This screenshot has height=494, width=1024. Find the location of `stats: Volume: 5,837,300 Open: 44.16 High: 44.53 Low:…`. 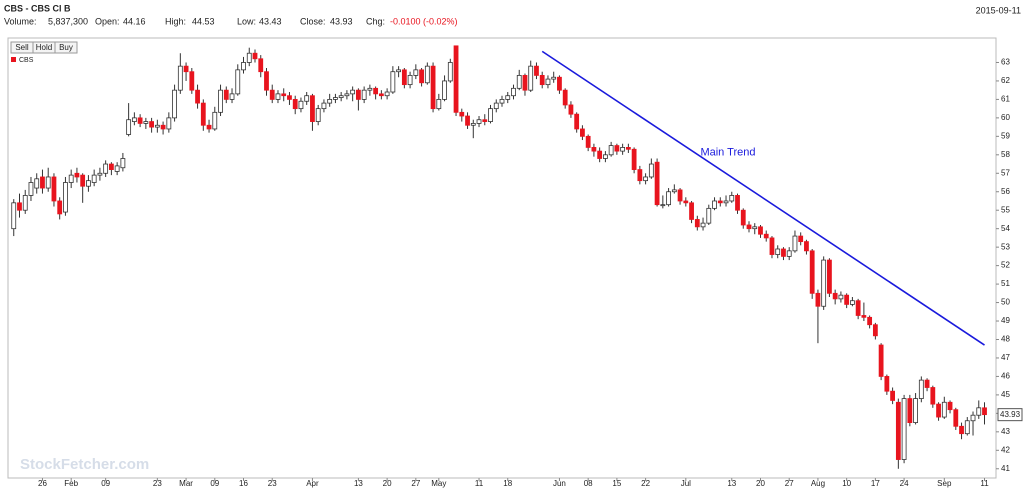

stats: Volume: 5,837,300 Open: 44.16 High: 44.53 Low:… is located at coordinates (231, 21).